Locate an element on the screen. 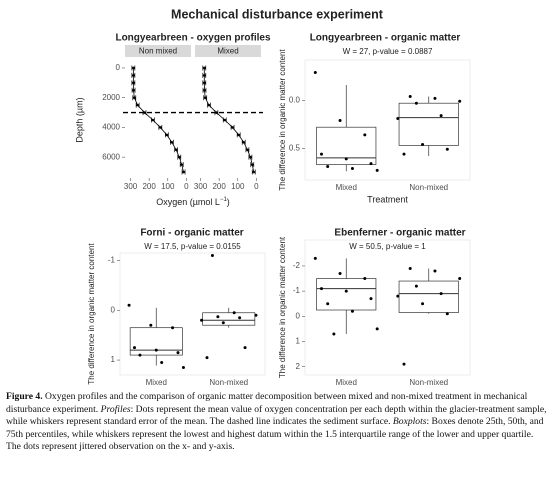 The height and width of the screenshot is (485, 554). y-tick-label: 6000 is located at coordinates (111, 156).